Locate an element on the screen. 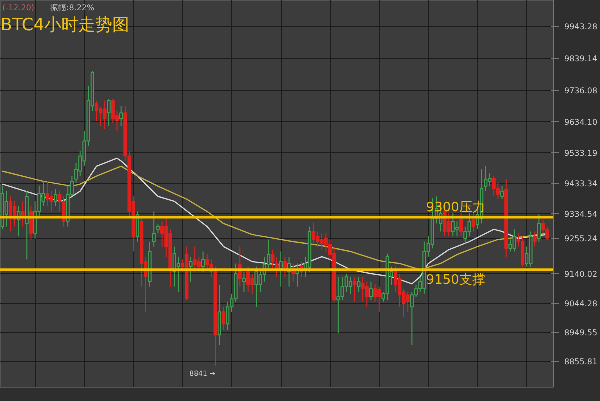 This screenshot has height=401, width=600. y-tick-label: 9533.19 is located at coordinates (581, 153).